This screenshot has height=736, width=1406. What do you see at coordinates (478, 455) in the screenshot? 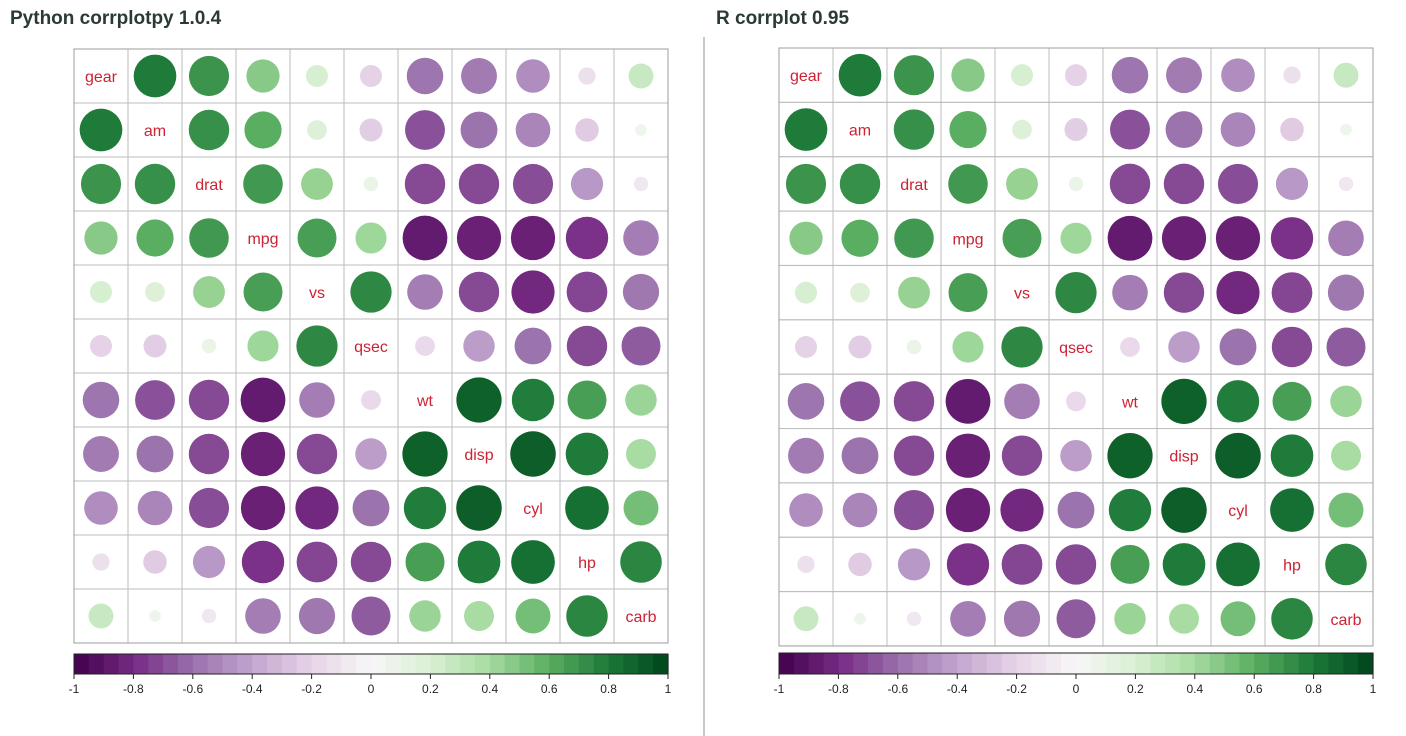
I see `variable-label: disp` at bounding box center [478, 455].